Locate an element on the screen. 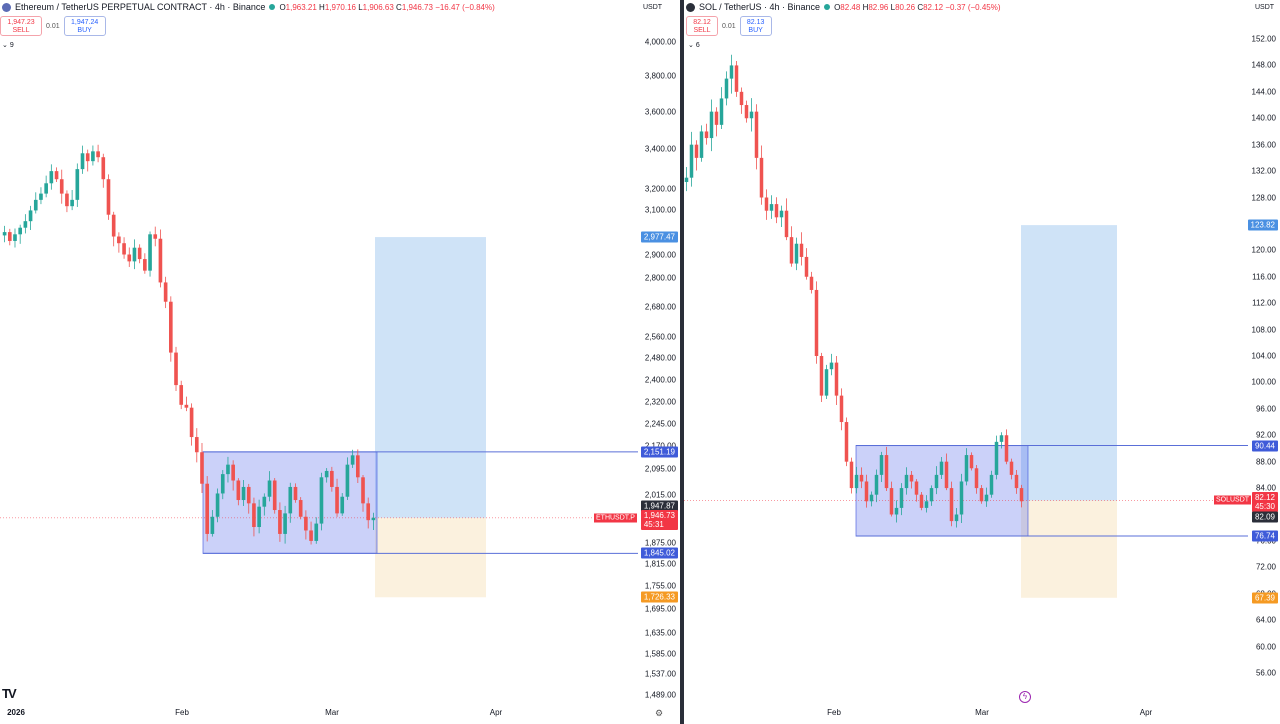  price-tick-label: 1,755.00 is located at coordinates (660, 586).